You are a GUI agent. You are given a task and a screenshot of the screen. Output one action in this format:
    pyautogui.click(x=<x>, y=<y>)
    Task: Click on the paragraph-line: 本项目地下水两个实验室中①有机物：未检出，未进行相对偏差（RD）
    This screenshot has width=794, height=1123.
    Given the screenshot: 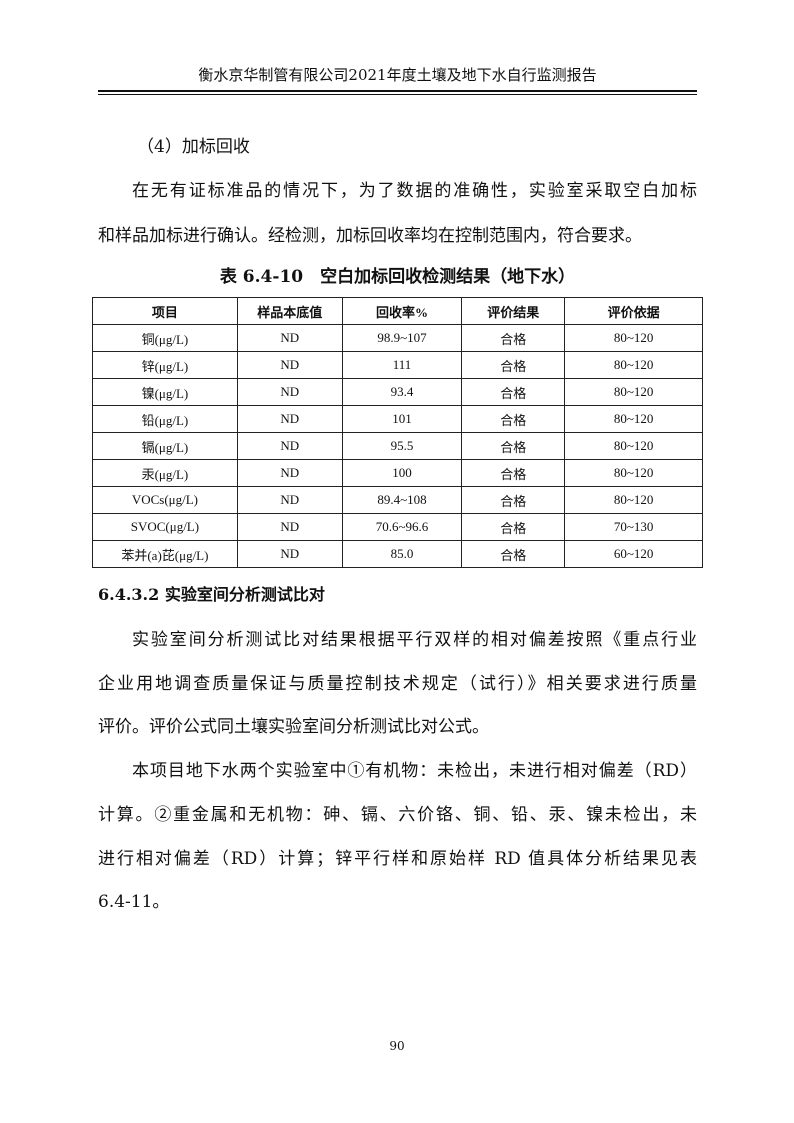 What is the action you would take?
    pyautogui.click(x=414, y=771)
    